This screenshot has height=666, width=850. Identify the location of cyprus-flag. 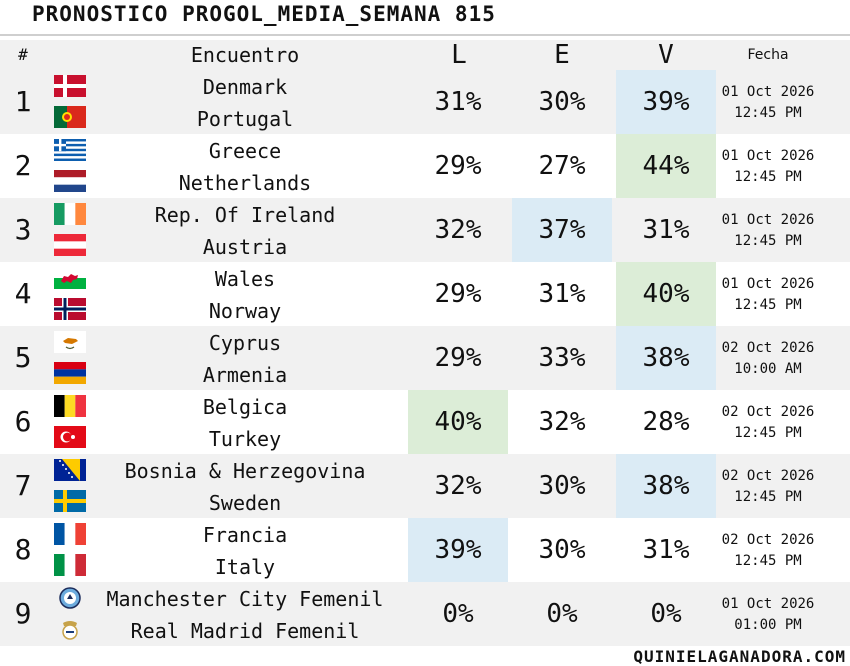
(70, 342).